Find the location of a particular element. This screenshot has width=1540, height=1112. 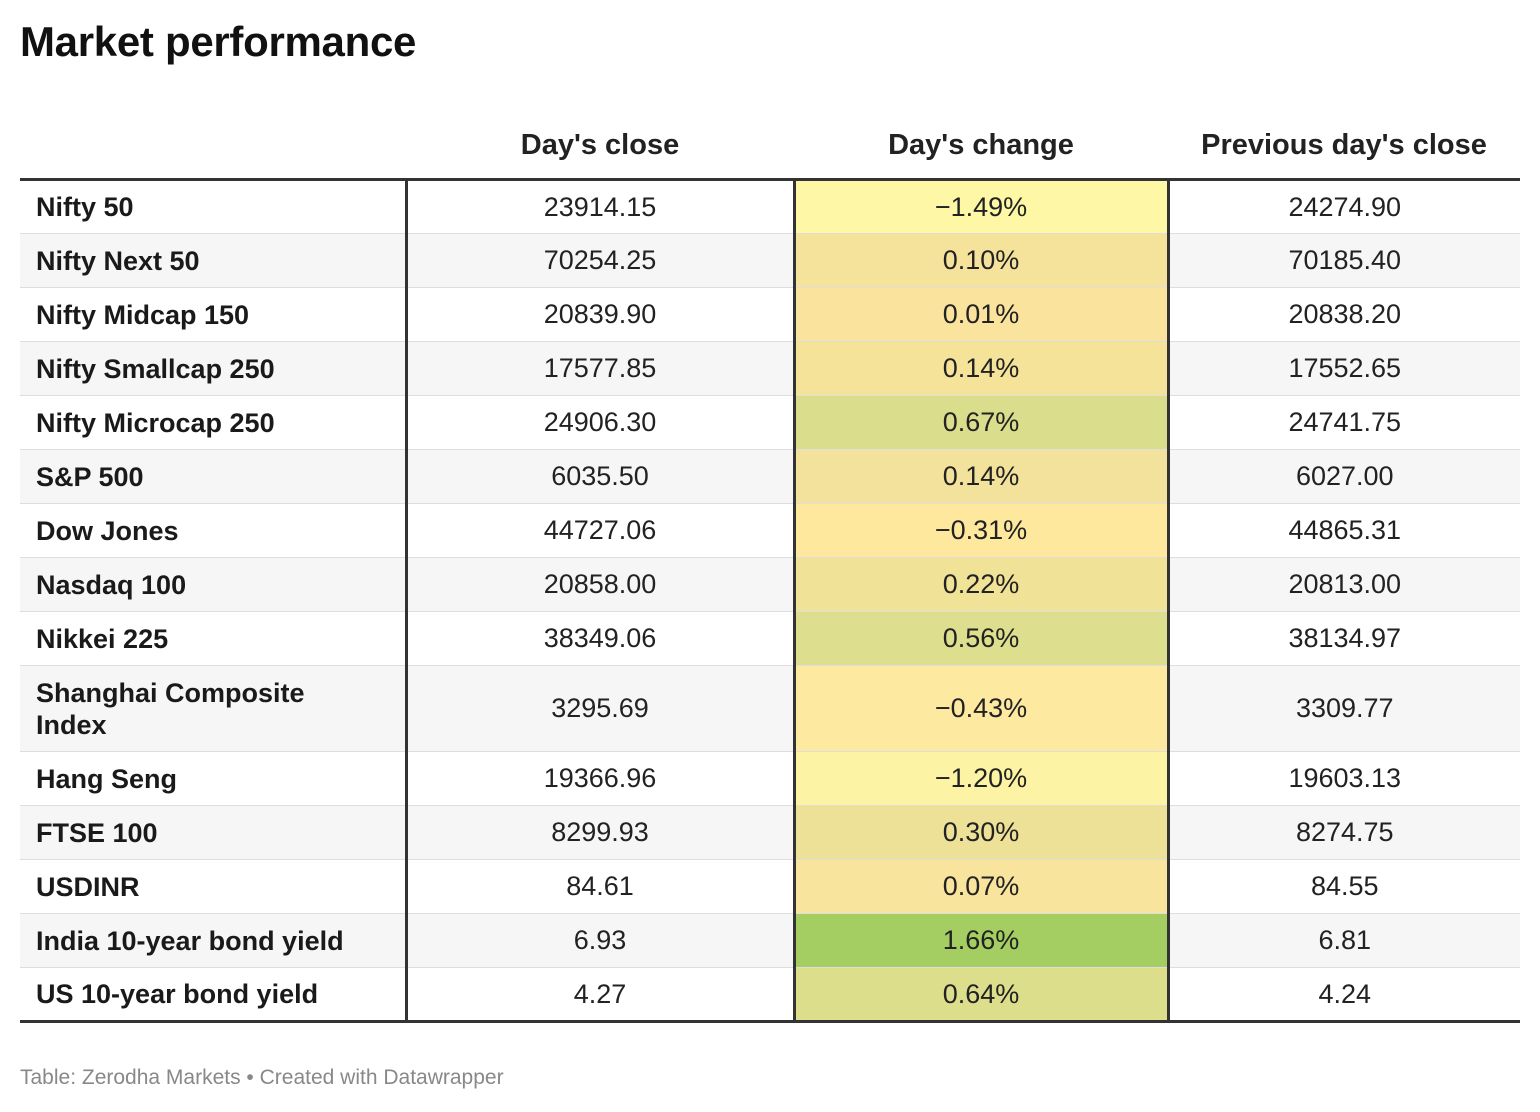

table-row: Nifty Next 50 70254.25 0.10% 70185.40 is located at coordinates (770, 260).